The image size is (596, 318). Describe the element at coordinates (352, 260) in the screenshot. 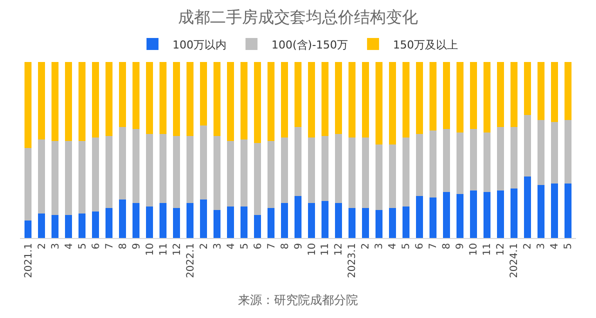

I see `x-tick-label: 2023.1` at that location.